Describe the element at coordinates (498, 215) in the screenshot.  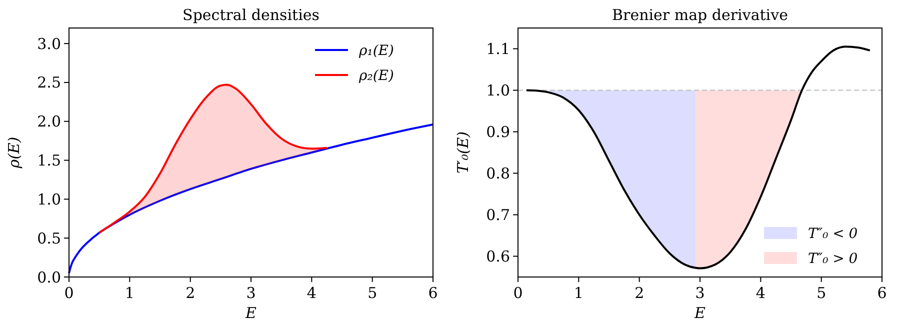
I see `y-tick-label: 0.7` at that location.